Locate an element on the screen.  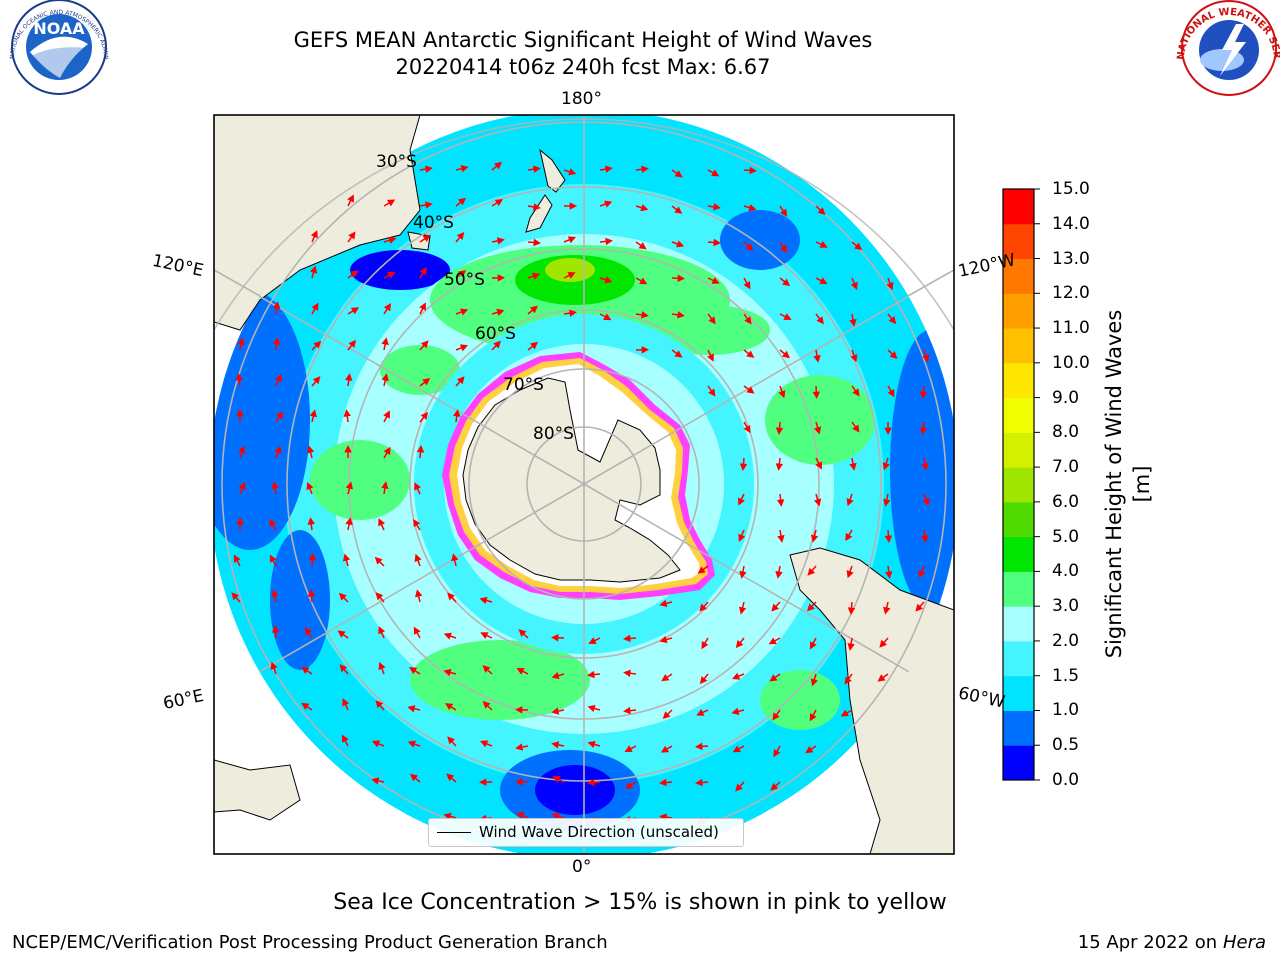
antarctica is located at coordinates (578, 476).